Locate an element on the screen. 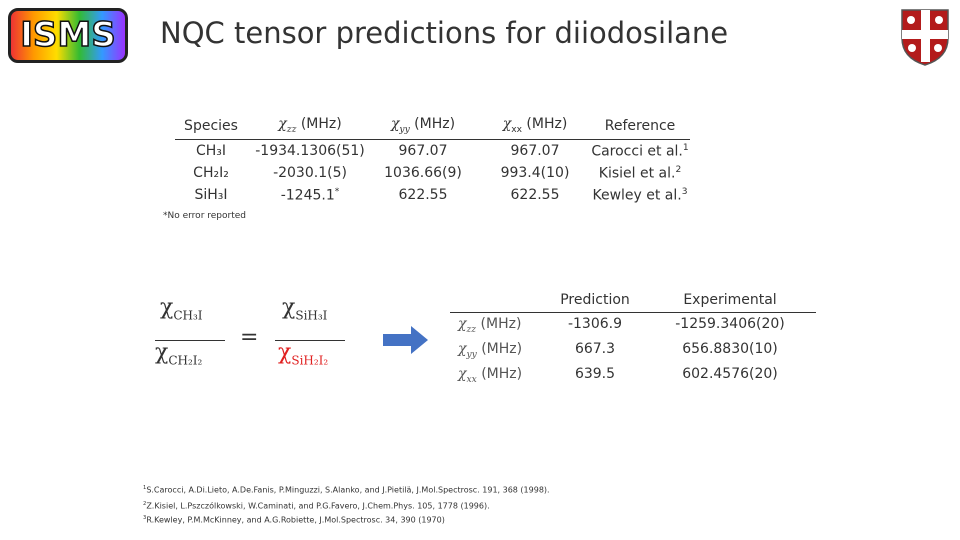 The height and width of the screenshot is (540, 960). title: NQC tensor predictions for diiodosilane is located at coordinates (444, 33).